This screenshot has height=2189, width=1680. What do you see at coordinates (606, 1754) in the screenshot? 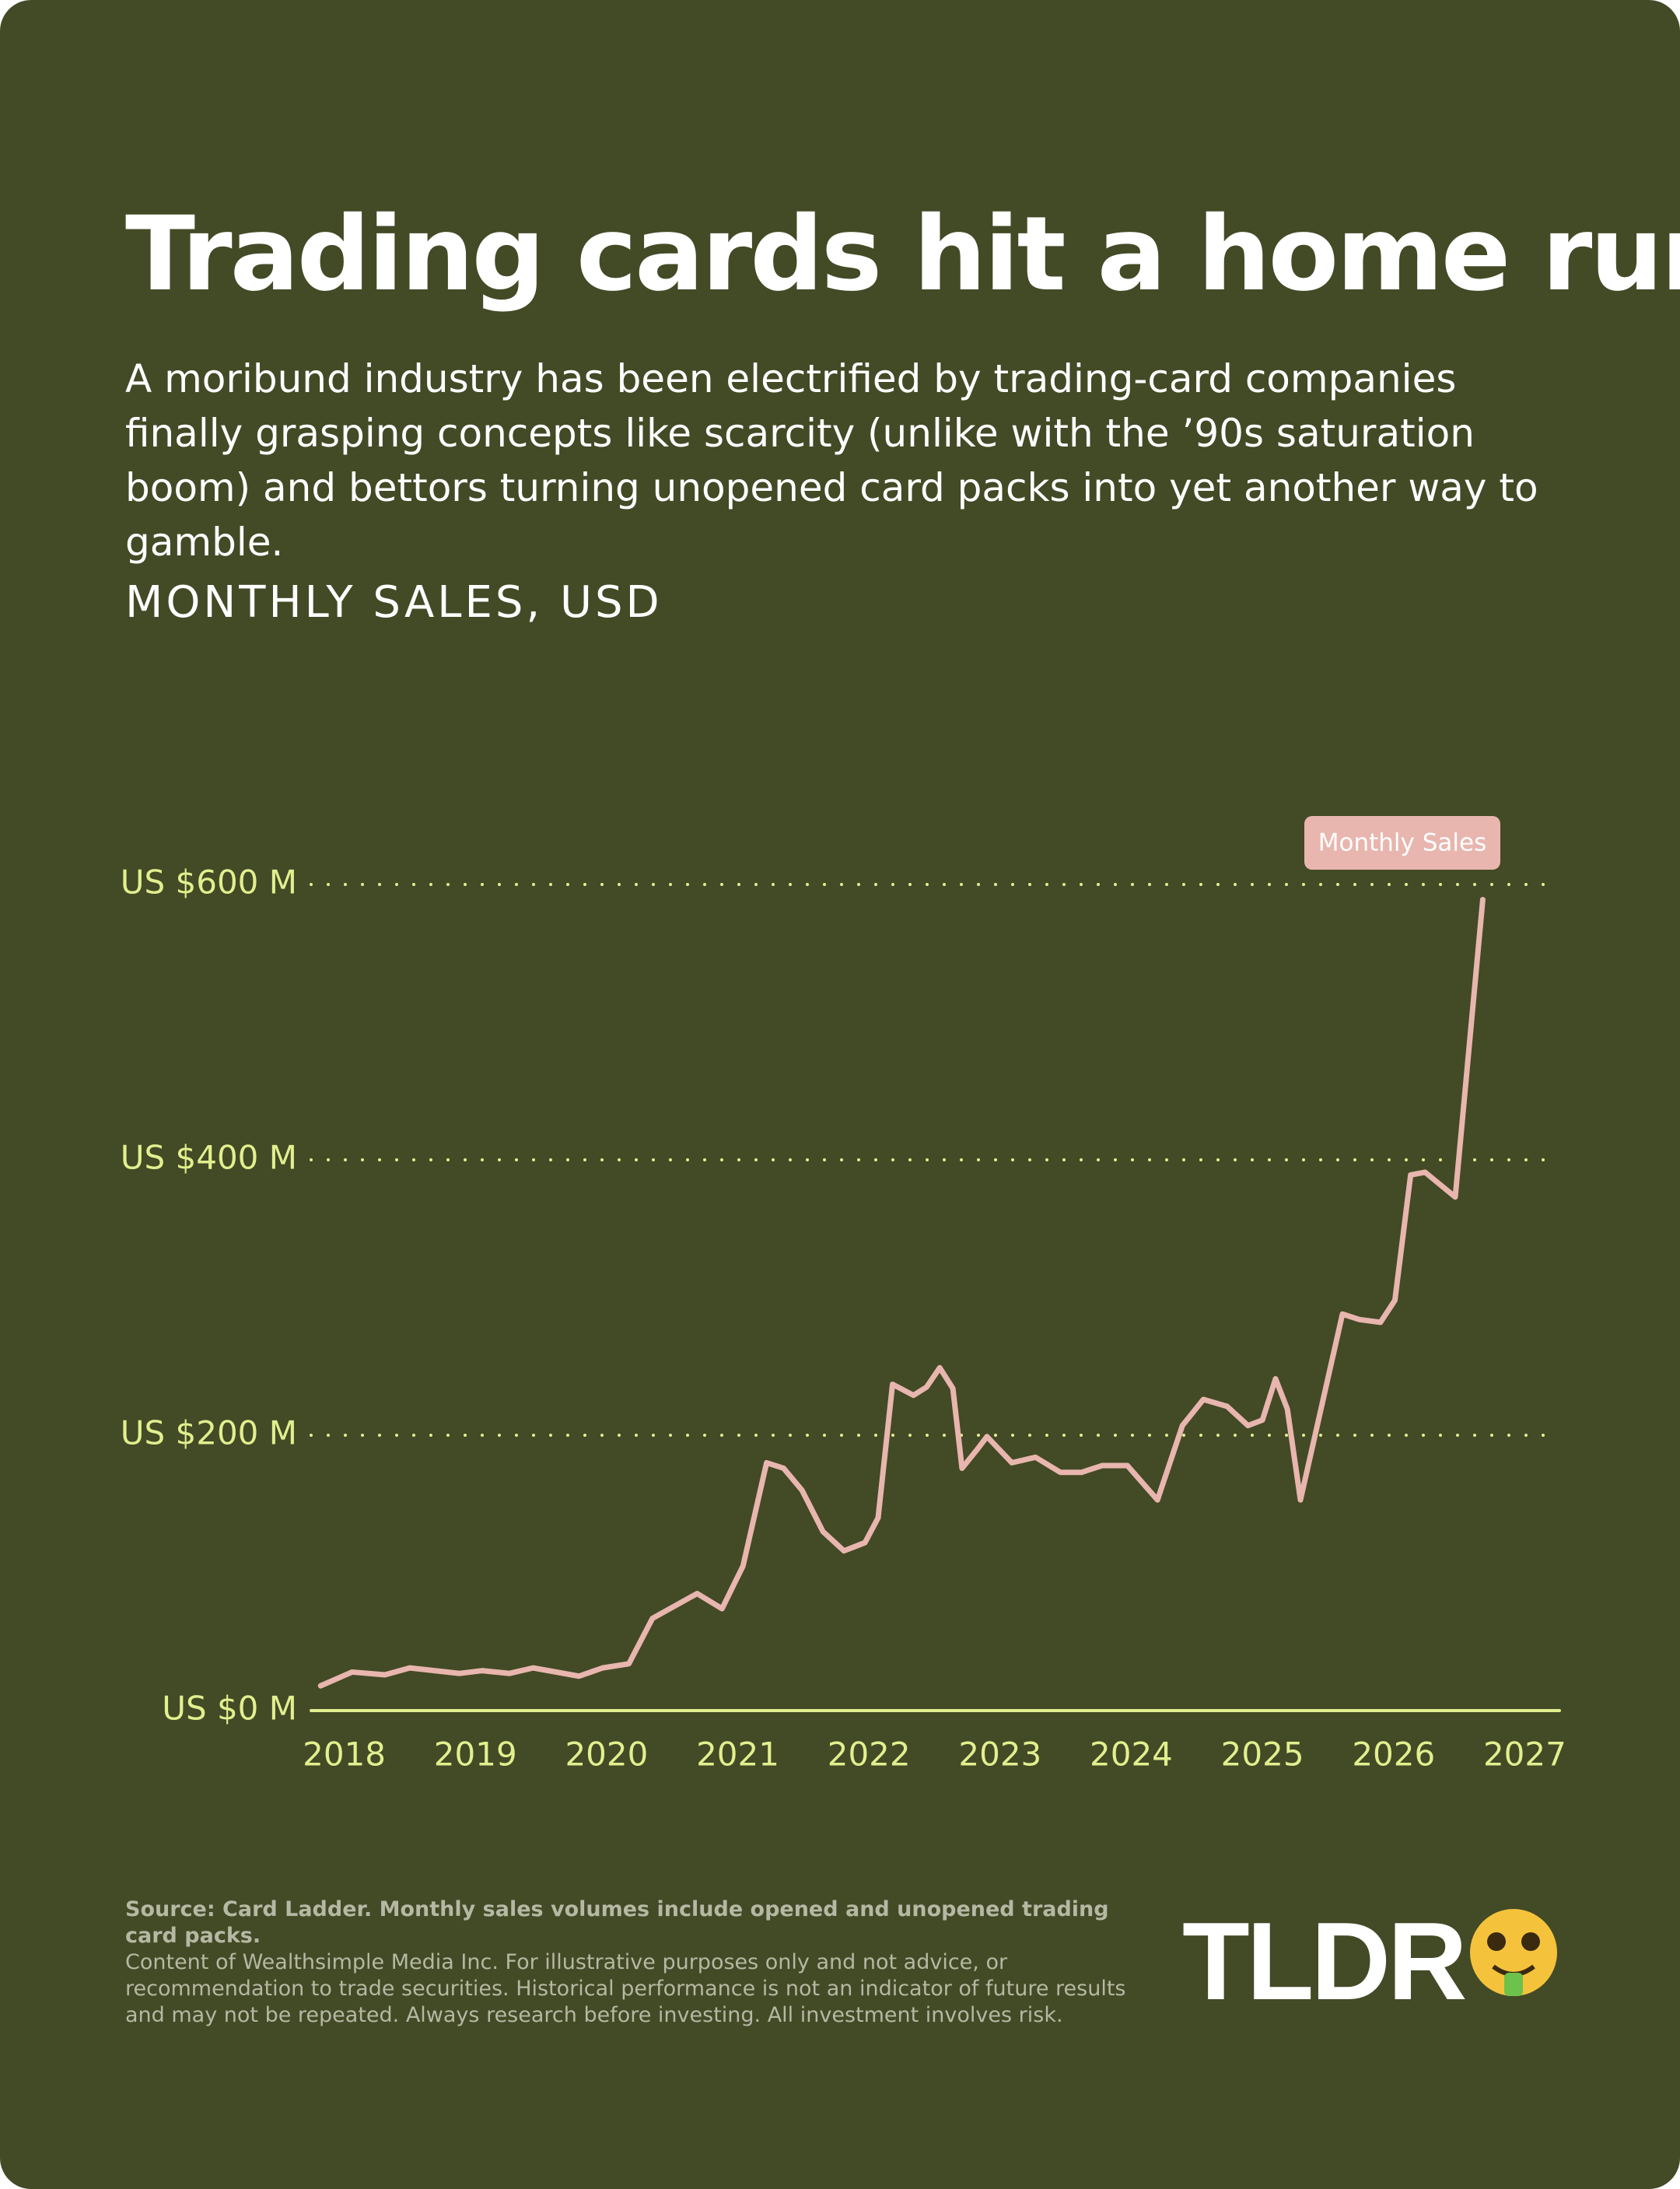
I see `x-tick-label: 2020` at bounding box center [606, 1754].